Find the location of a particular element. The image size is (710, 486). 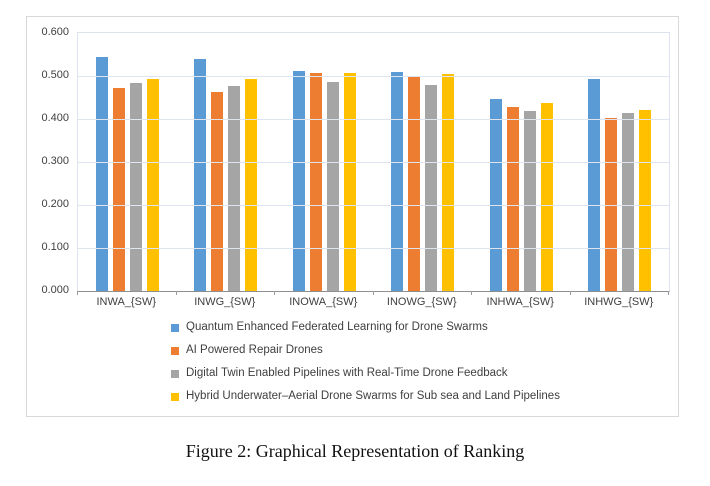

y-tick-label: 0.600 is located at coordinates (55, 32).